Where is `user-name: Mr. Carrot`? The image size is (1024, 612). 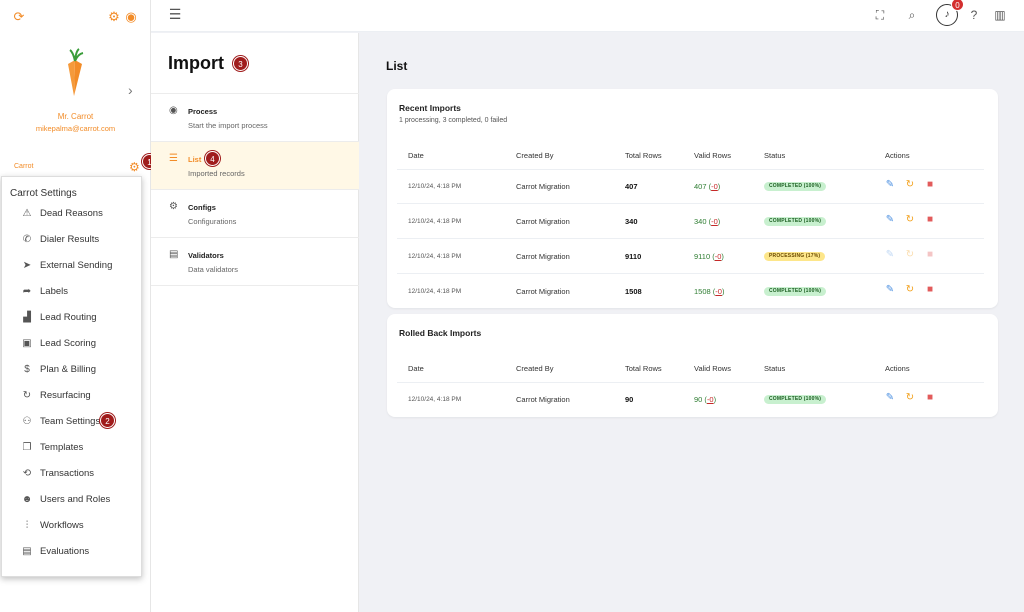 user-name: Mr. Carrot is located at coordinates (75, 116).